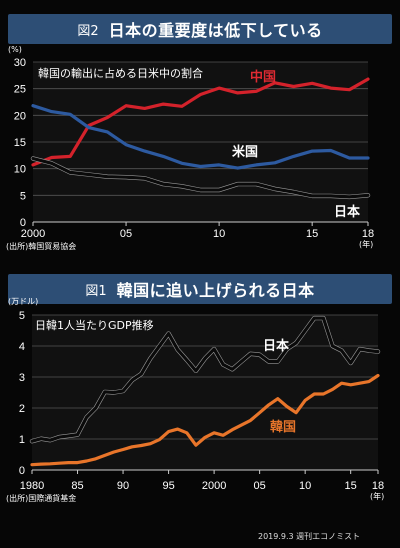 The image size is (400, 548). What do you see at coordinates (263, 77) in the screenshot?
I see `label-china: 中国` at bounding box center [263, 77].